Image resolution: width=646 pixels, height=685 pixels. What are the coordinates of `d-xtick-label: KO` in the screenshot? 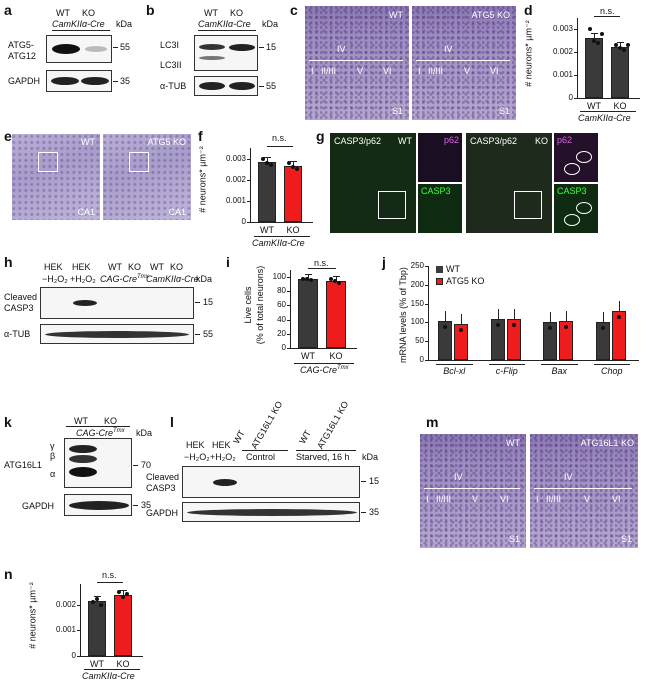 It's located at (620, 106).